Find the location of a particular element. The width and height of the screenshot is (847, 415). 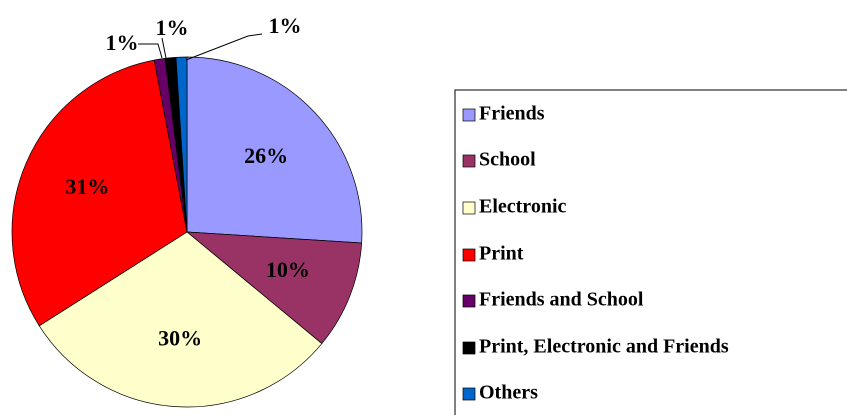

legend-label: Print is located at coordinates (501, 254).